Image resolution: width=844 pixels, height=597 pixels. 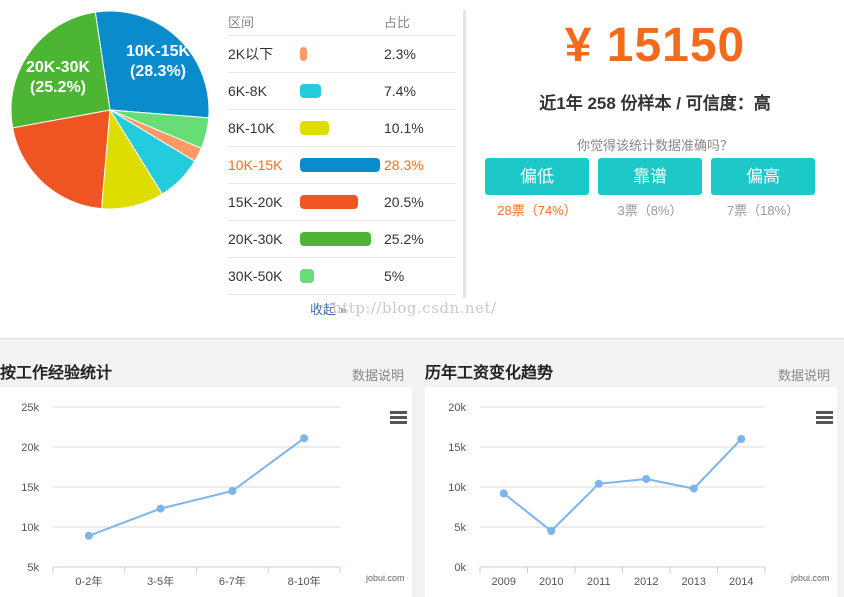 I want to click on x-tick-label: 2011, so click(x=599, y=582).